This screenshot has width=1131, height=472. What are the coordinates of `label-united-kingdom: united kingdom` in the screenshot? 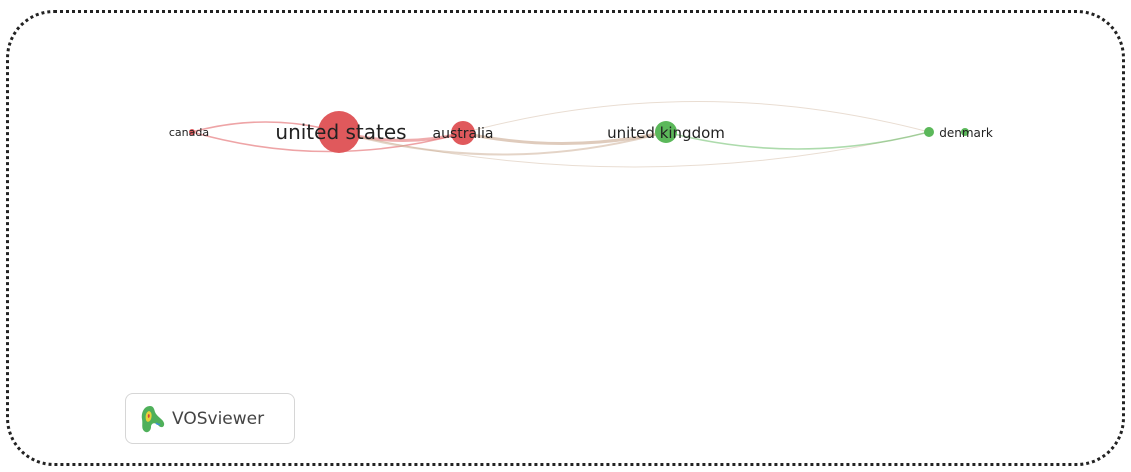 It's located at (666, 133).